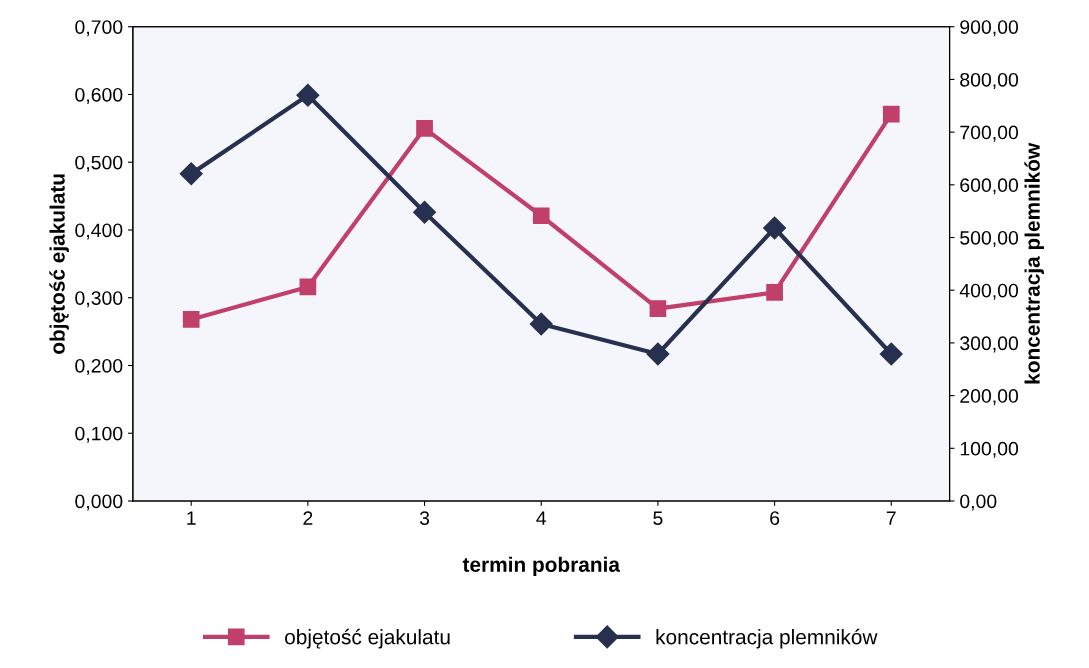 This screenshot has width=1089, height=668. I want to click on x-tick-label: 6, so click(775, 518).